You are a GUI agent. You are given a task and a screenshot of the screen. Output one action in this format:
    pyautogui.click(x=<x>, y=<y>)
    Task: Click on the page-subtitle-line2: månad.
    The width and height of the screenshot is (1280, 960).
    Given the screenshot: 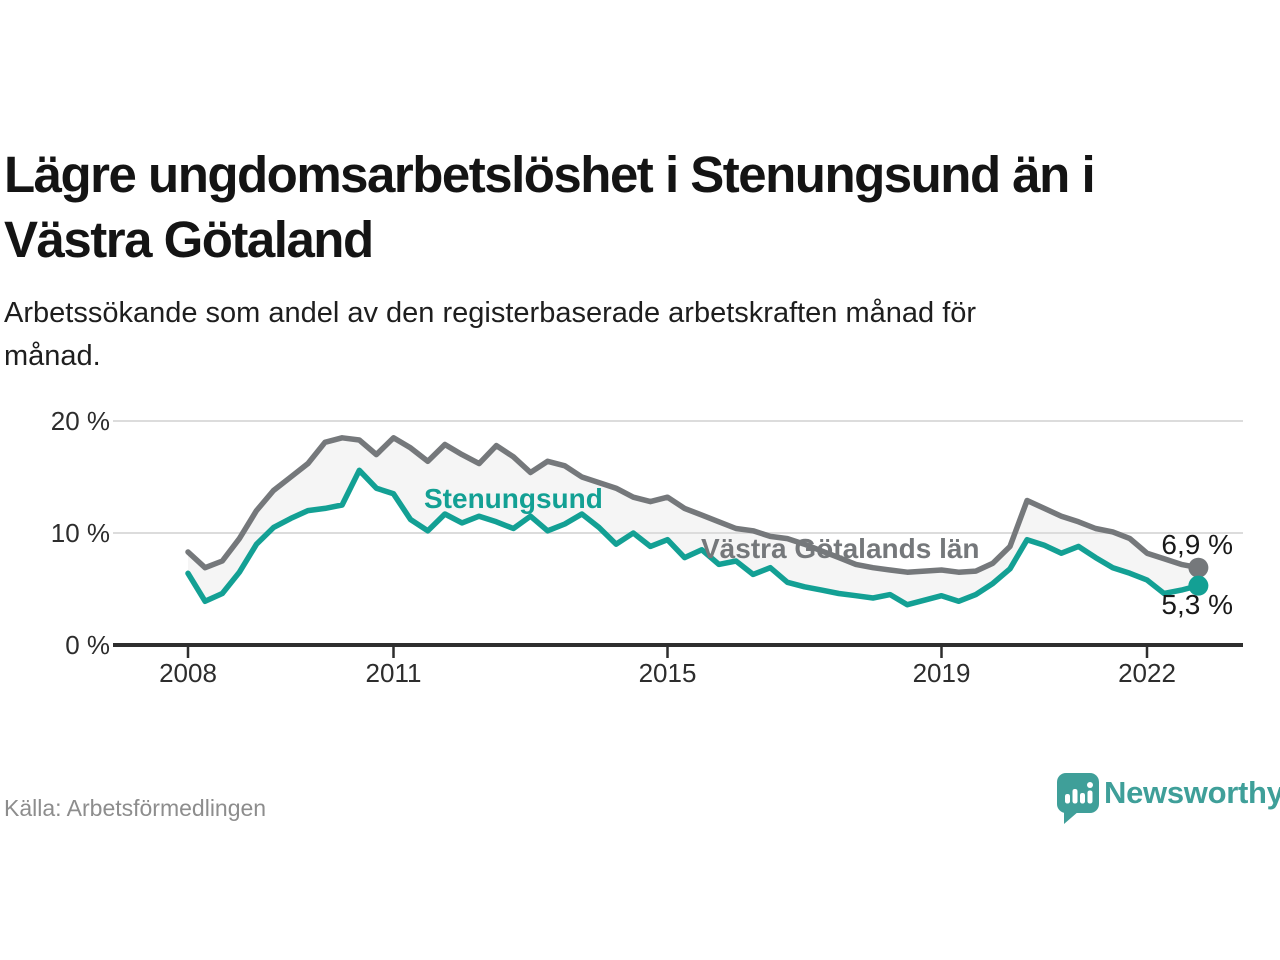 What is the action you would take?
    pyautogui.click(x=52, y=356)
    